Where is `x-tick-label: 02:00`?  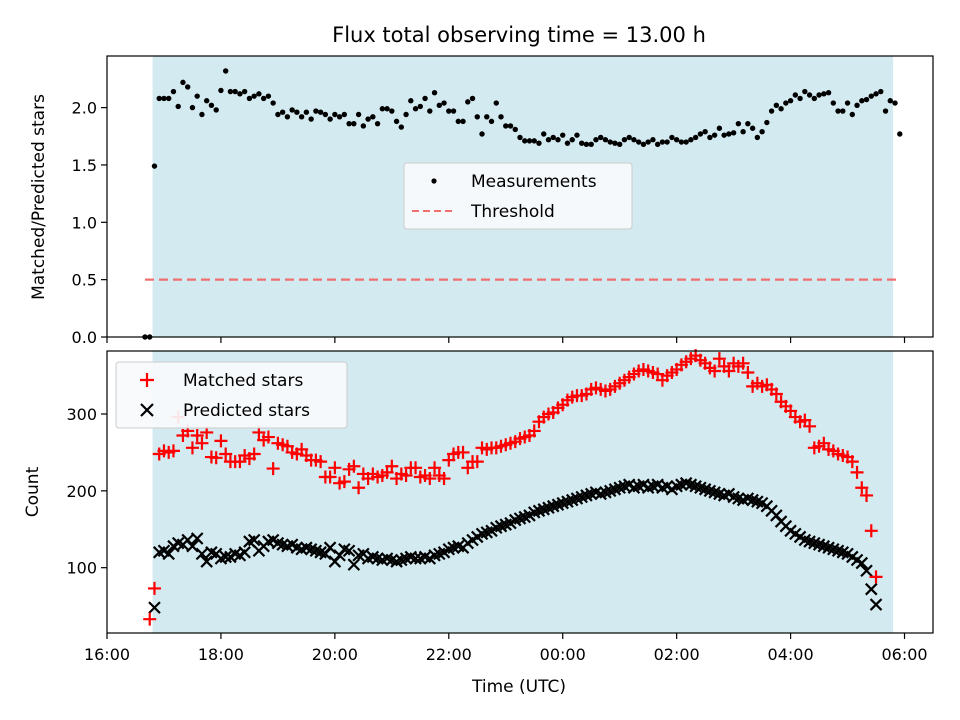 x-tick-label: 02:00 is located at coordinates (677, 654).